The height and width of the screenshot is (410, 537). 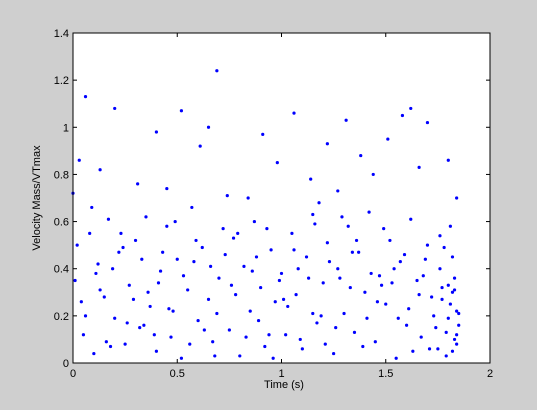 What do you see at coordinates (61, 270) in the screenshot?
I see `y-tick-label: 0.4` at bounding box center [61, 270].